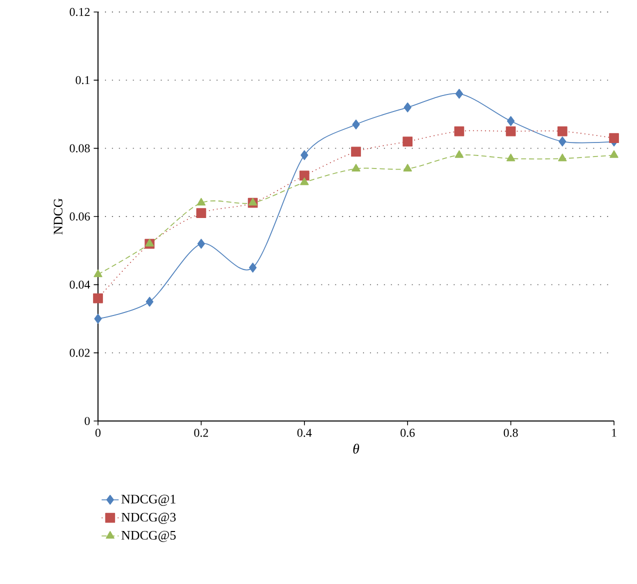 The height and width of the screenshot is (584, 637). What do you see at coordinates (80, 216) in the screenshot?
I see `y-tick-label: 0.06` at bounding box center [80, 216].